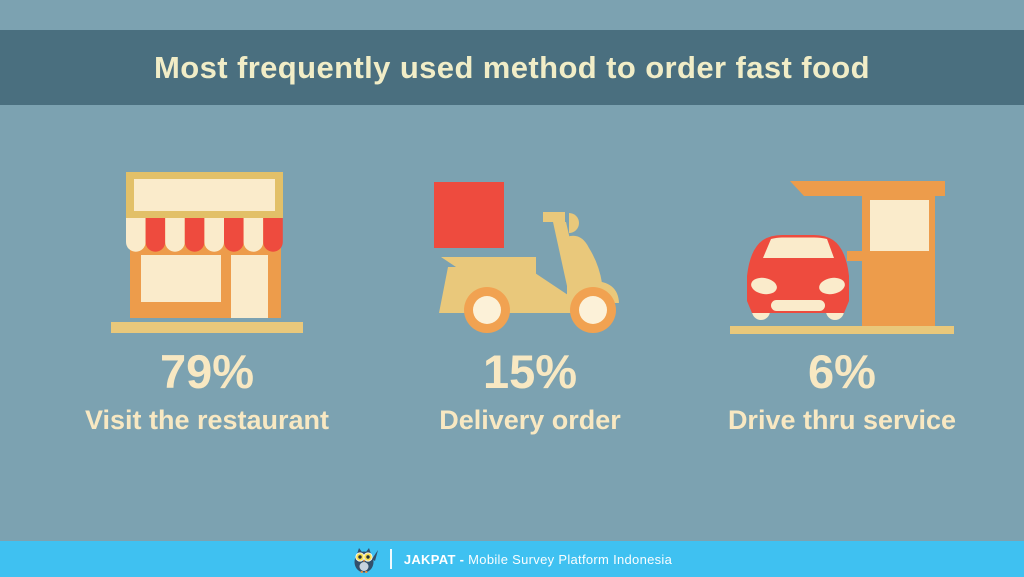 Image resolution: width=1024 pixels, height=577 pixels. I want to click on drive-thru-icon, so click(842, 252).